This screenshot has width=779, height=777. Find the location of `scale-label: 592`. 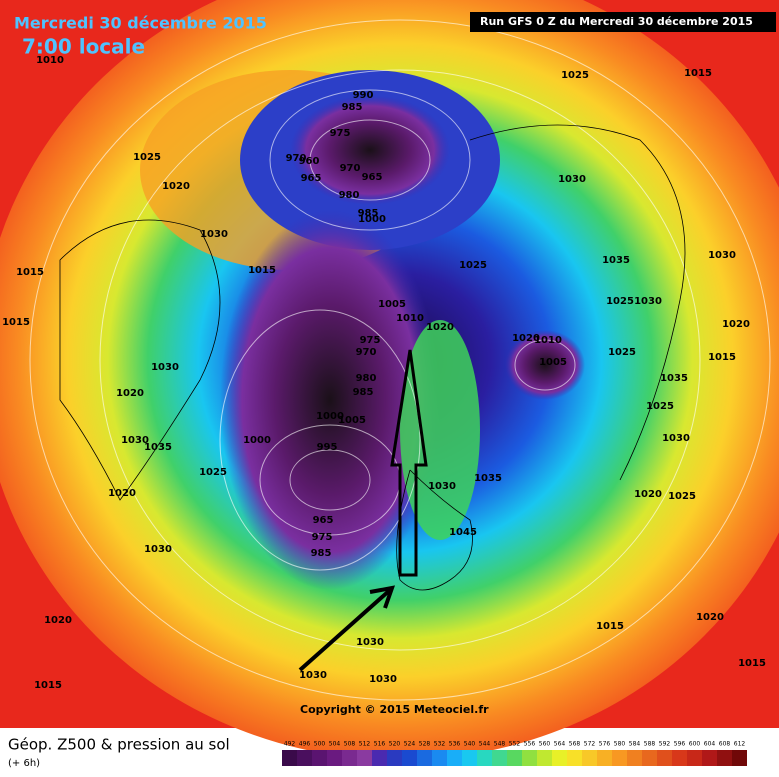

scale-label: 592 is located at coordinates (665, 744).